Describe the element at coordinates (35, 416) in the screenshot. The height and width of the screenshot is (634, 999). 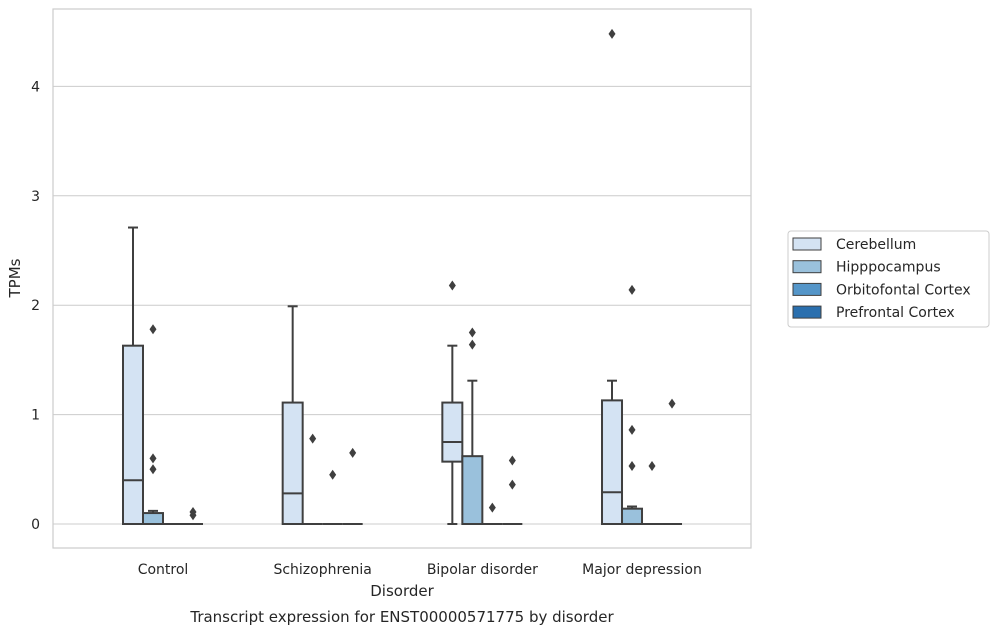
I see `y-tick-label-1: 1` at that location.